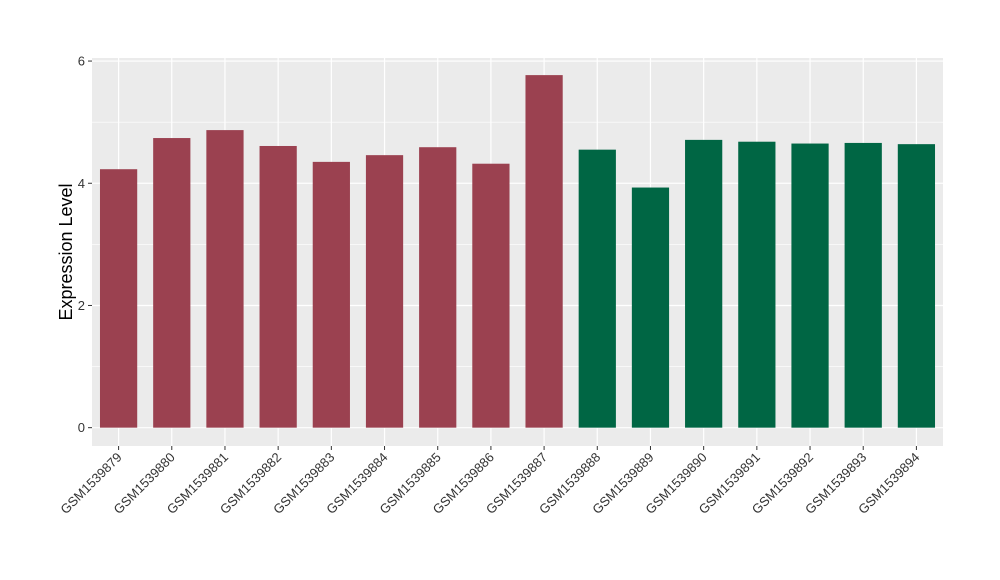 The height and width of the screenshot is (580, 1000). What do you see at coordinates (66, 251) in the screenshot?
I see `y-axis-title: Expression Level` at bounding box center [66, 251].